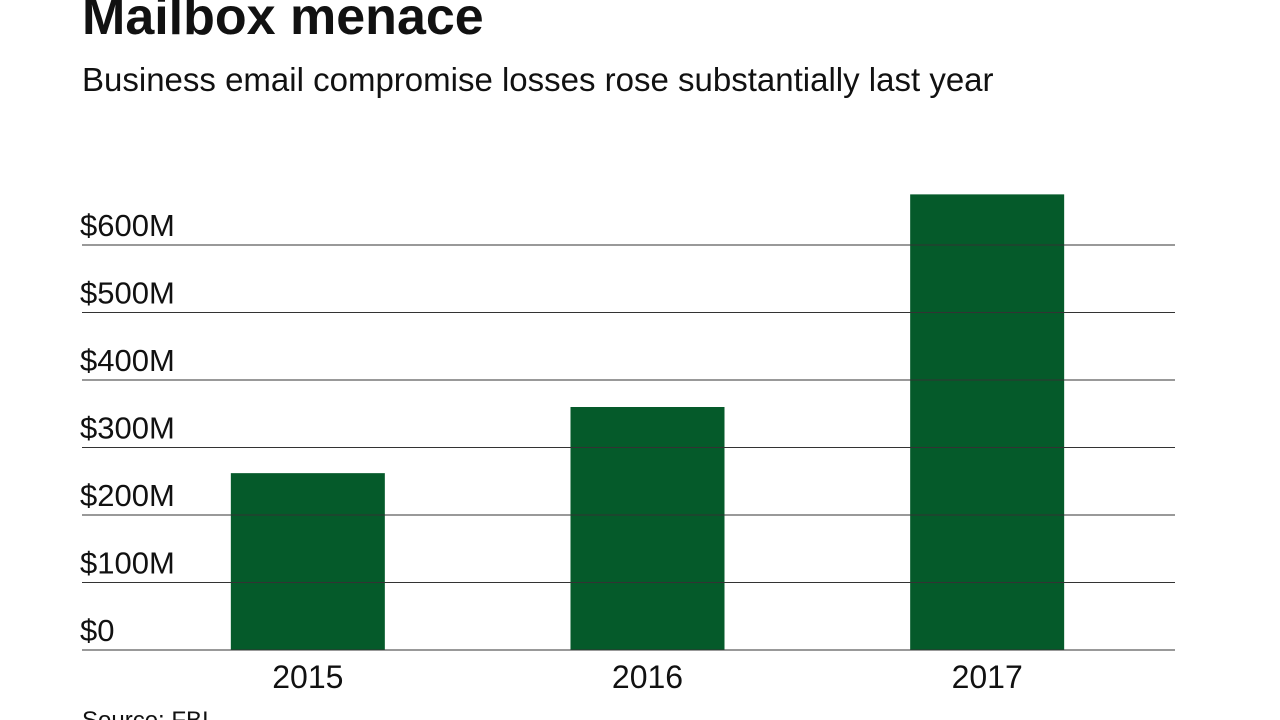 This screenshot has width=1280, height=720. What do you see at coordinates (127, 495) in the screenshot?
I see `y-tick-label: $200M` at bounding box center [127, 495].